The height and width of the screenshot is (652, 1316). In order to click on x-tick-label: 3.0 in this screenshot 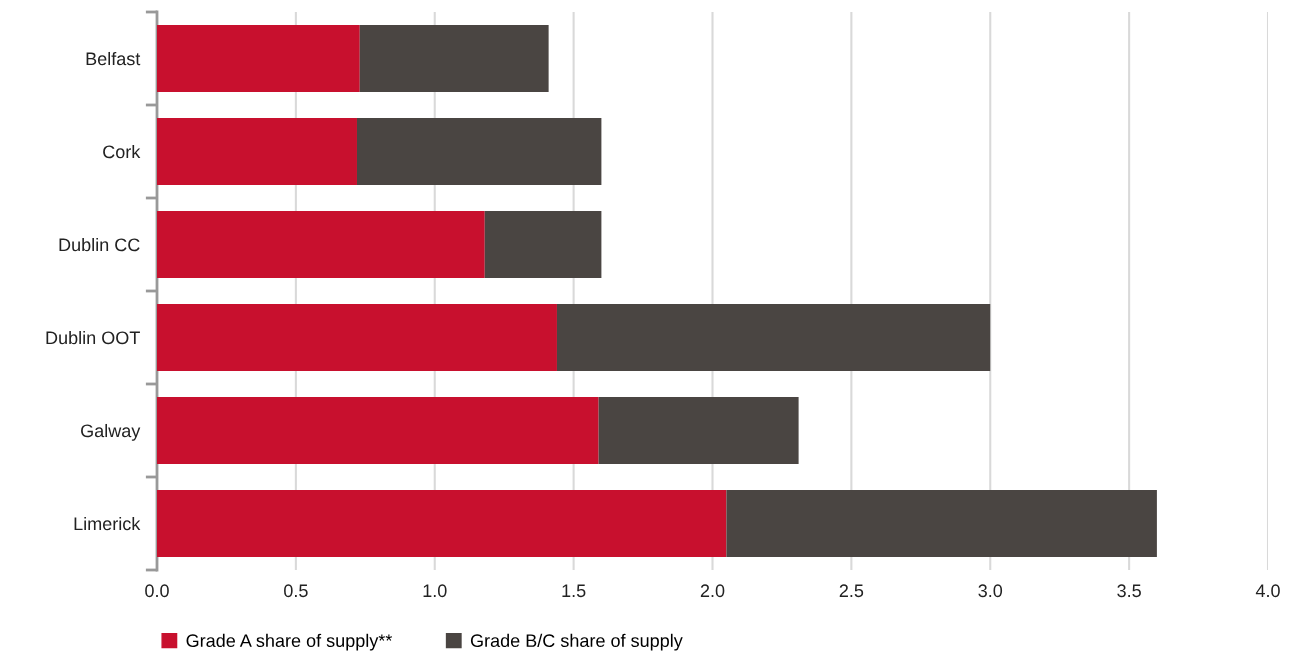, I will do `click(990, 591)`.